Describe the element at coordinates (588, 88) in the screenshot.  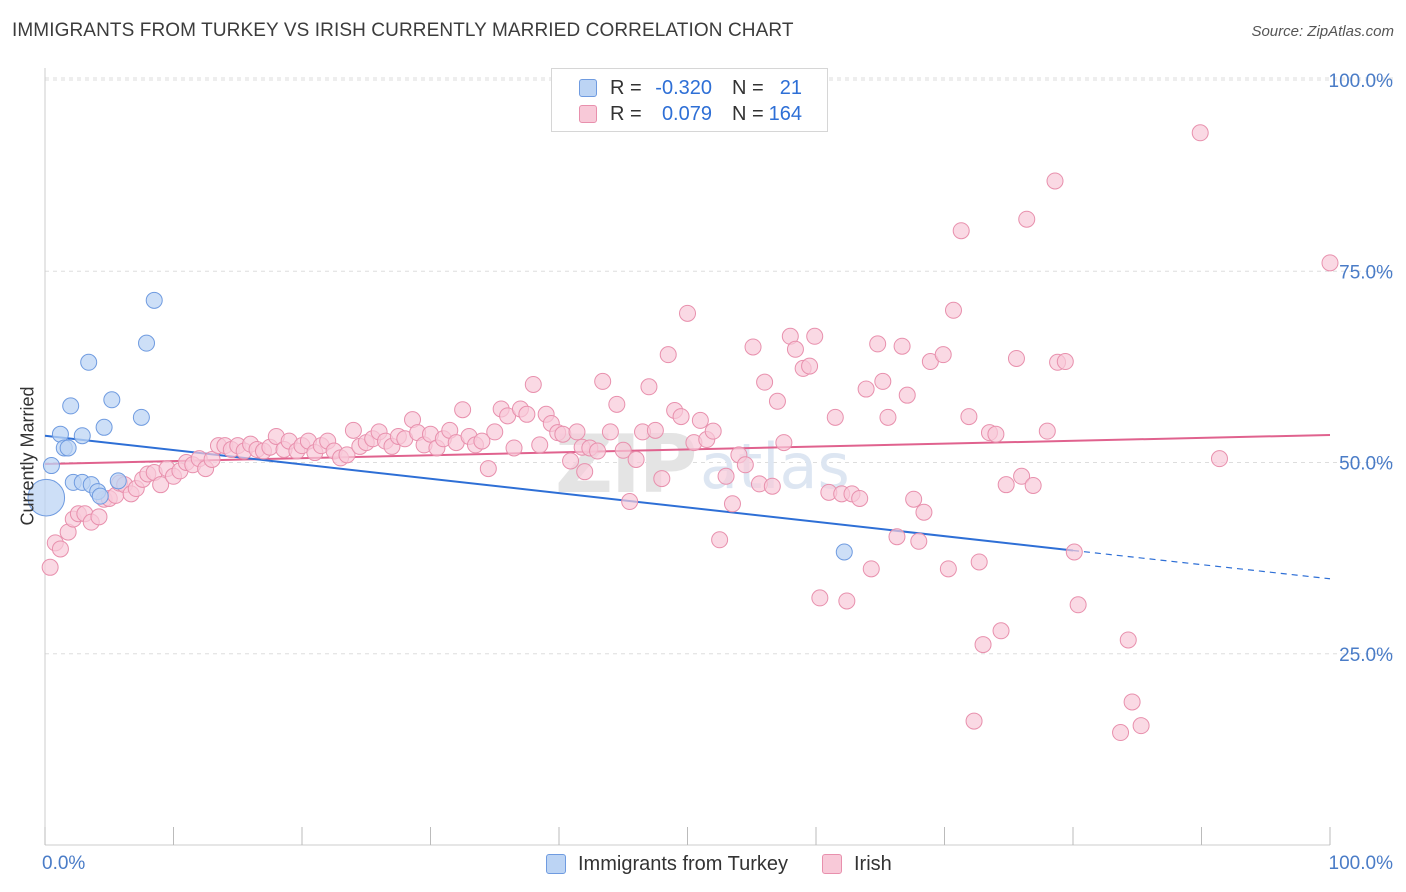
I see `legend-swatch-turkey` at that location.